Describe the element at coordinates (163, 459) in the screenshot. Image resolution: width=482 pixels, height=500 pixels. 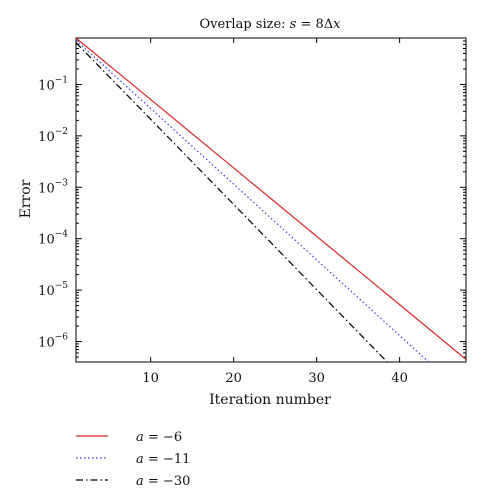
I see `legend-label-2: a = −11` at that location.